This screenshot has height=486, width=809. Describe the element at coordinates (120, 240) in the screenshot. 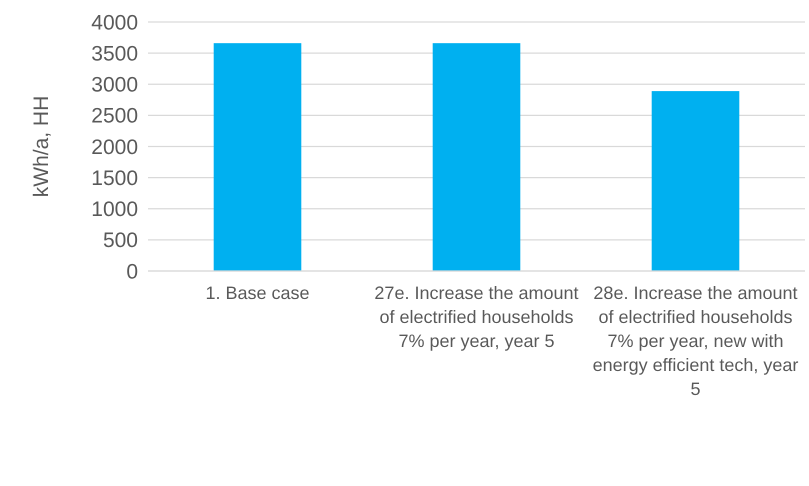

I see `y-tick-label: 500` at that location.